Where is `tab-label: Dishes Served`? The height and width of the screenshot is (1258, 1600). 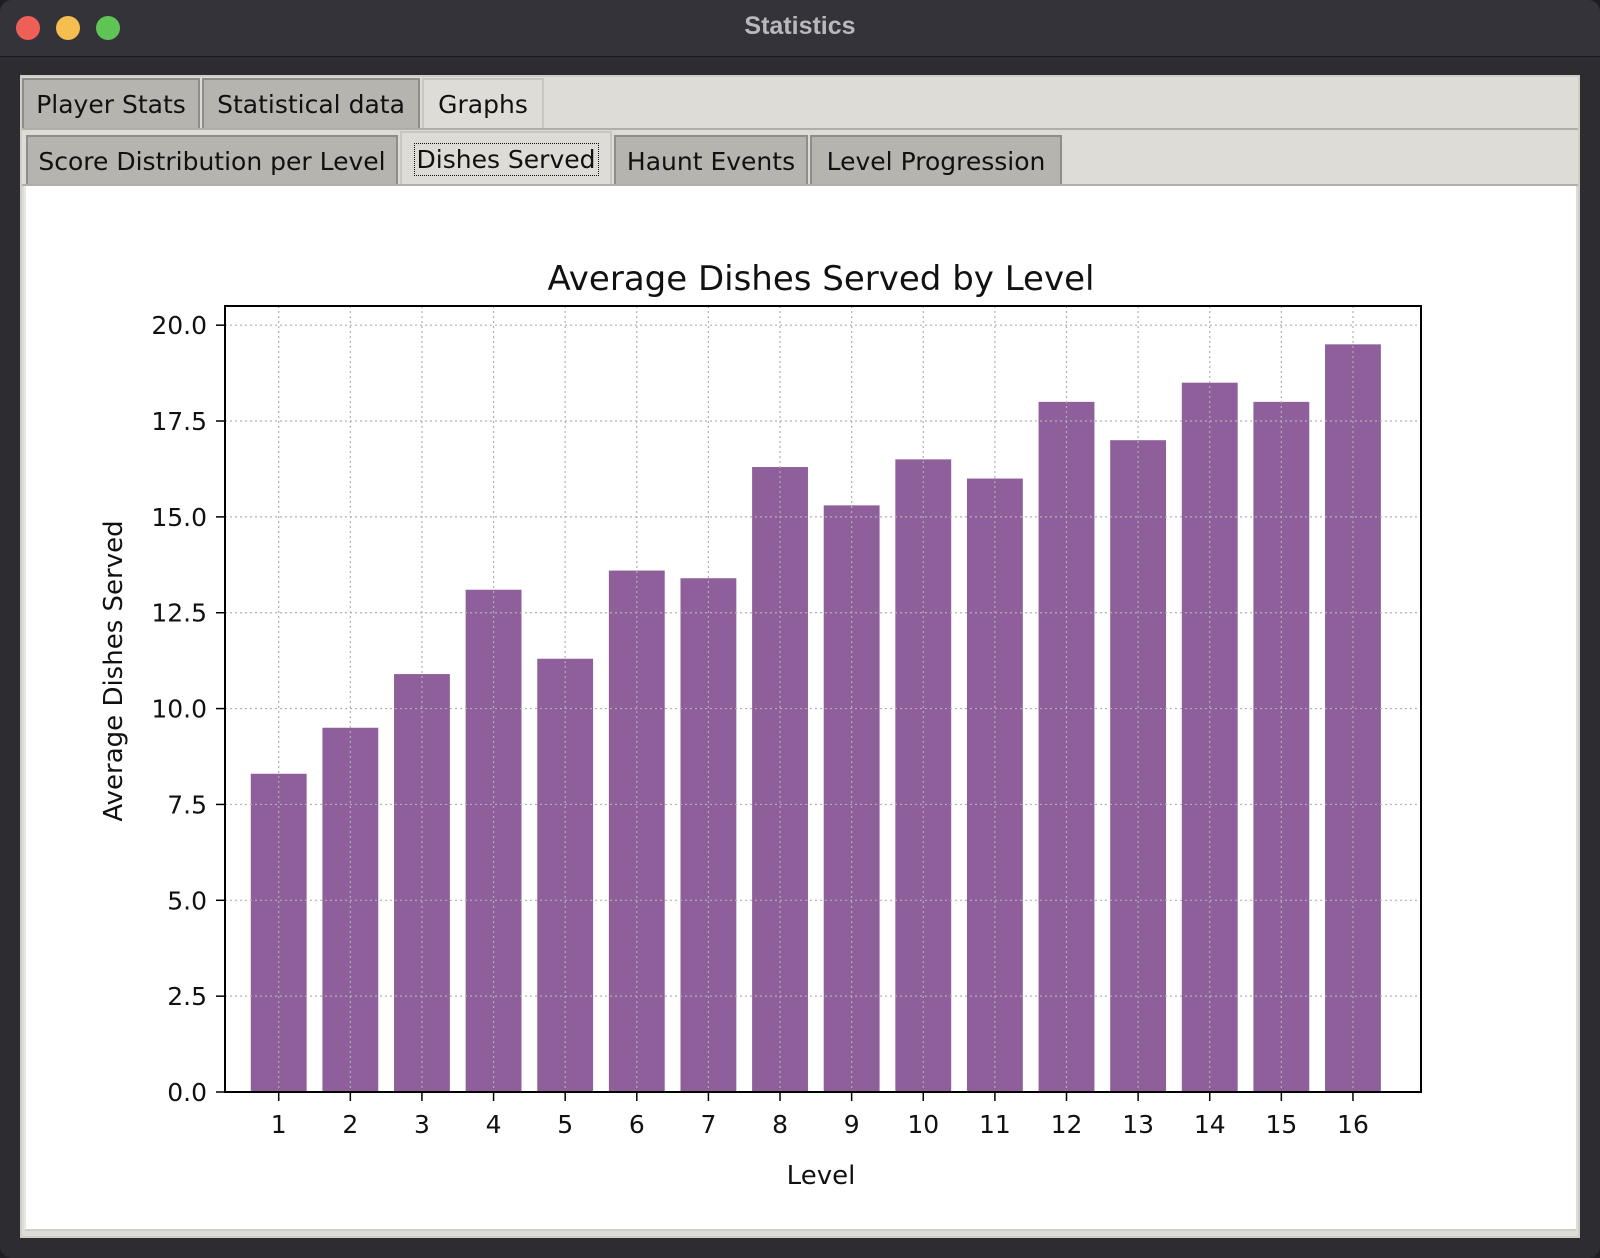
tab-label: Dishes Served is located at coordinates (506, 159).